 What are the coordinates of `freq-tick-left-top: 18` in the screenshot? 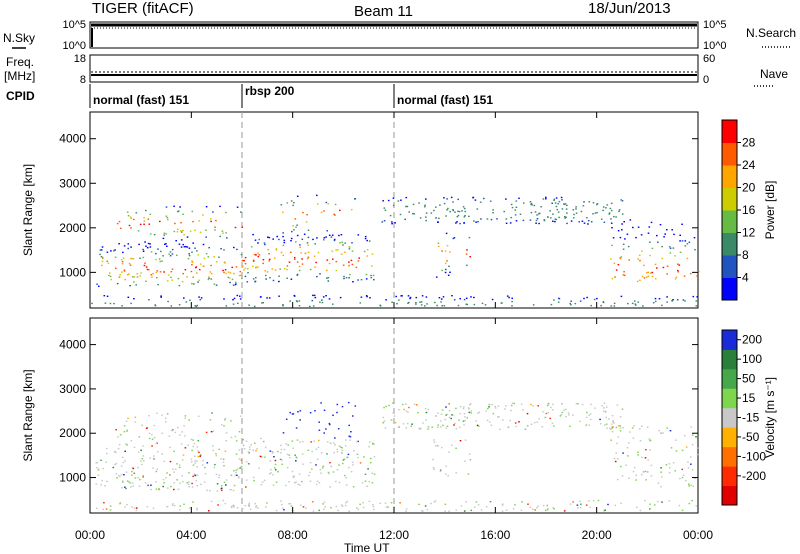 It's located at (80, 59).